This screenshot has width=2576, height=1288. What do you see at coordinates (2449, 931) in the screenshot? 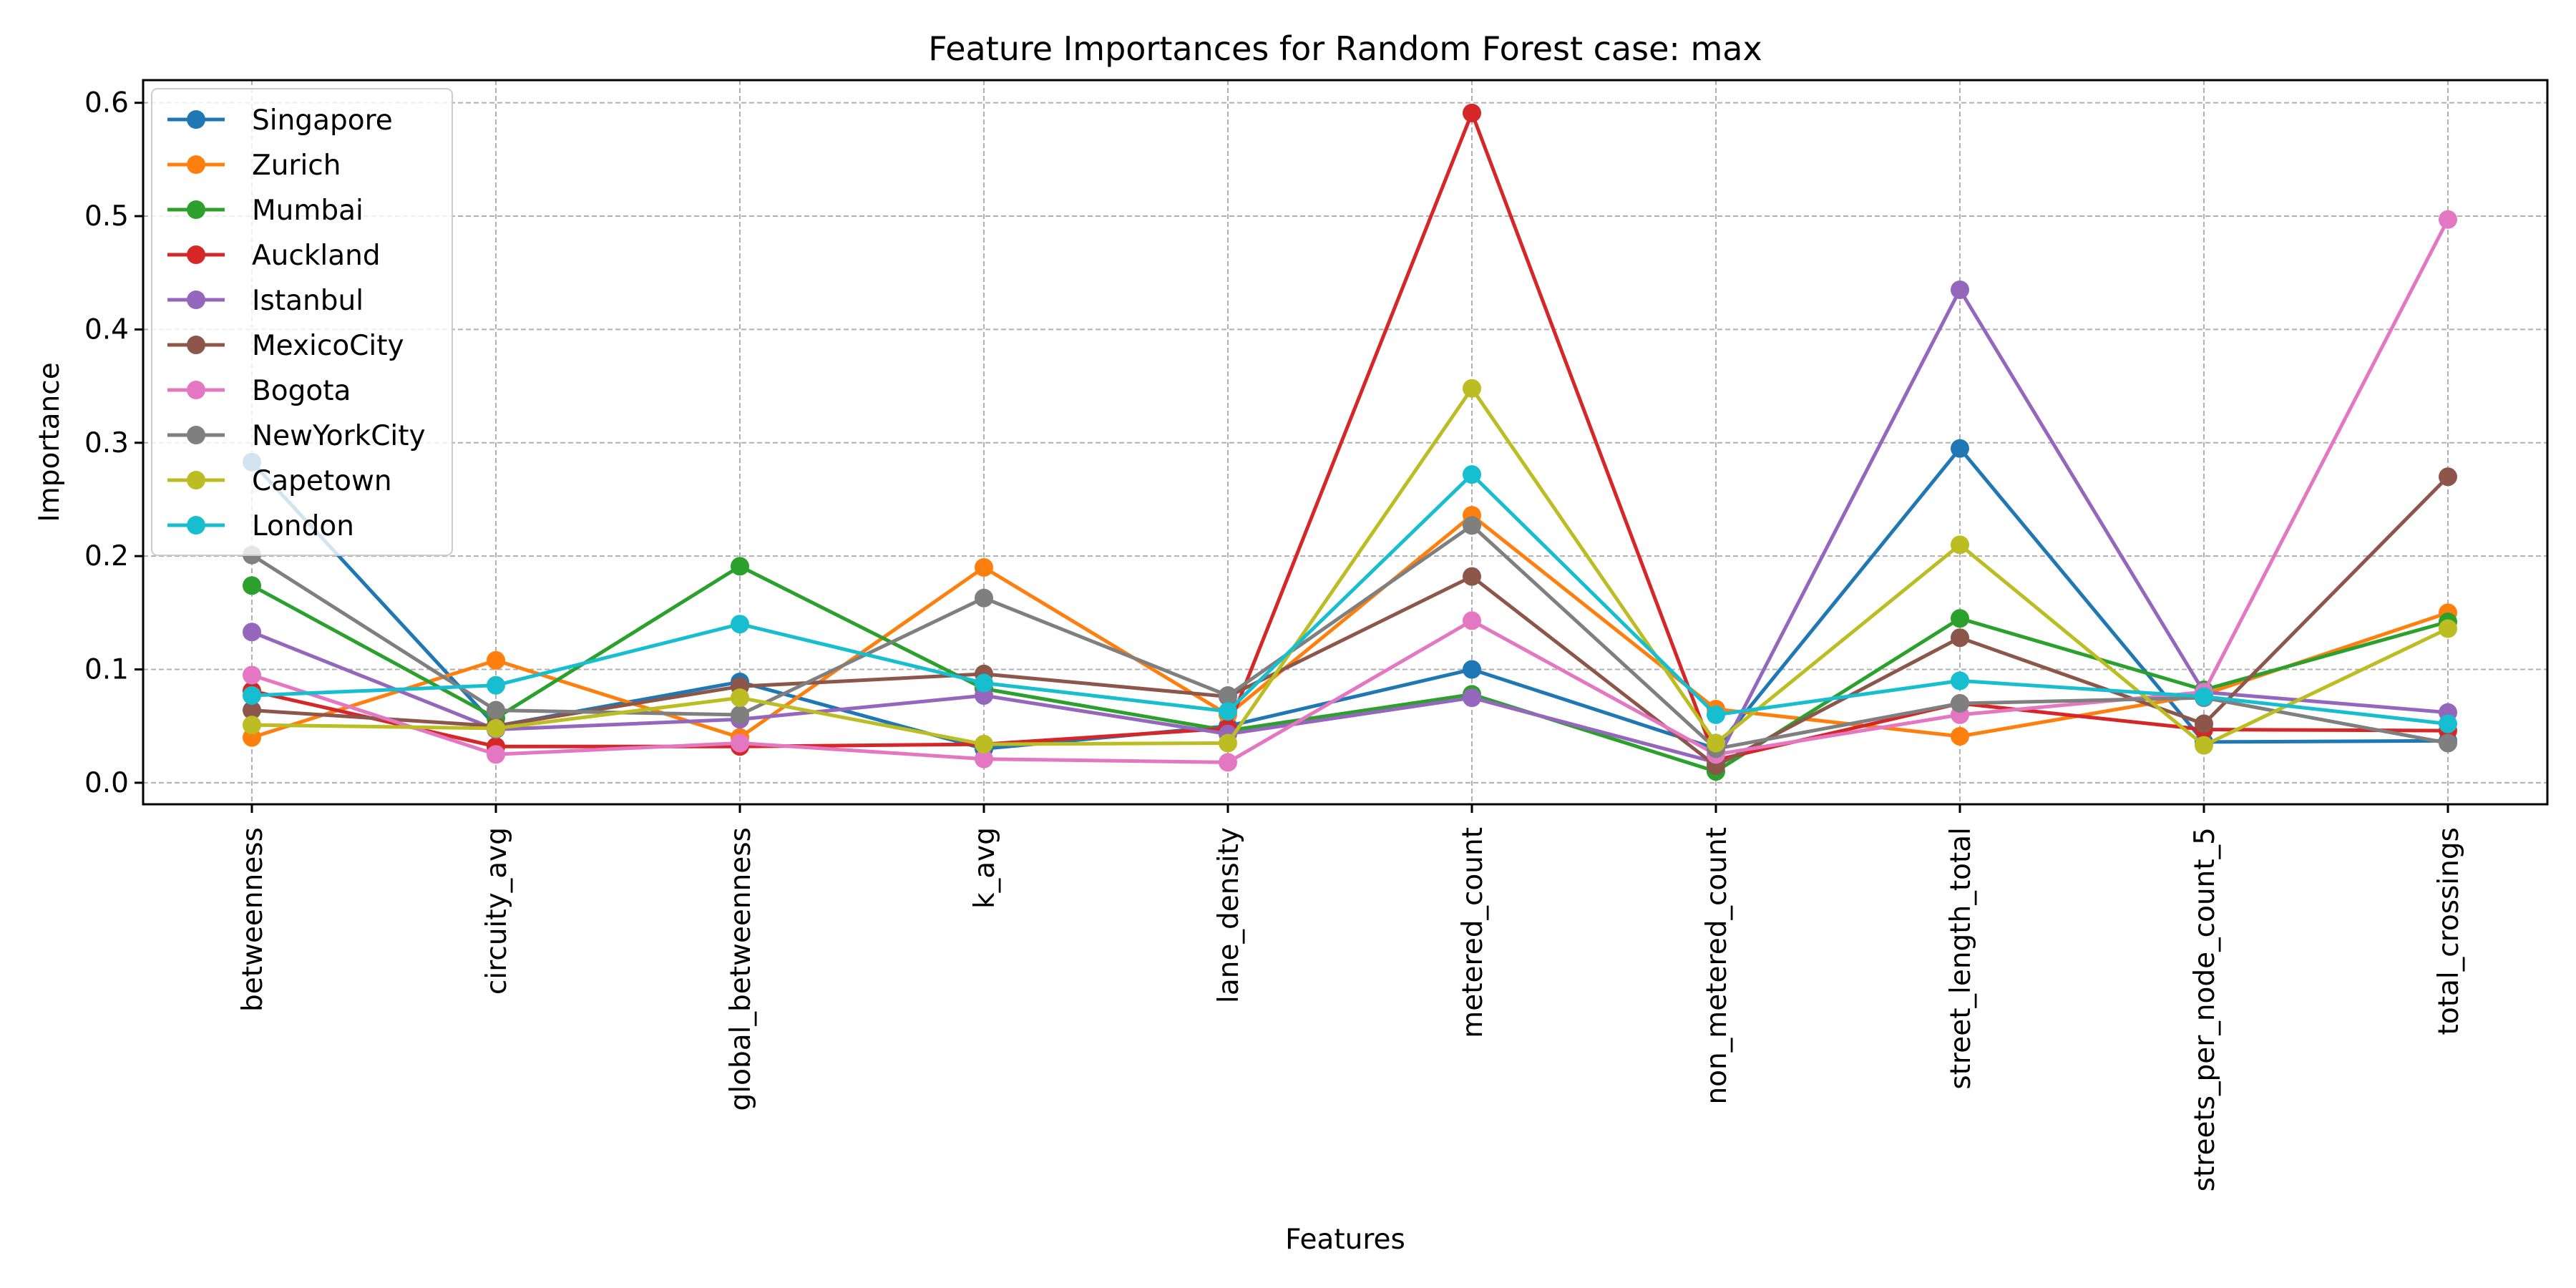
I see `x-tick-label: total_crossings` at bounding box center [2449, 931].